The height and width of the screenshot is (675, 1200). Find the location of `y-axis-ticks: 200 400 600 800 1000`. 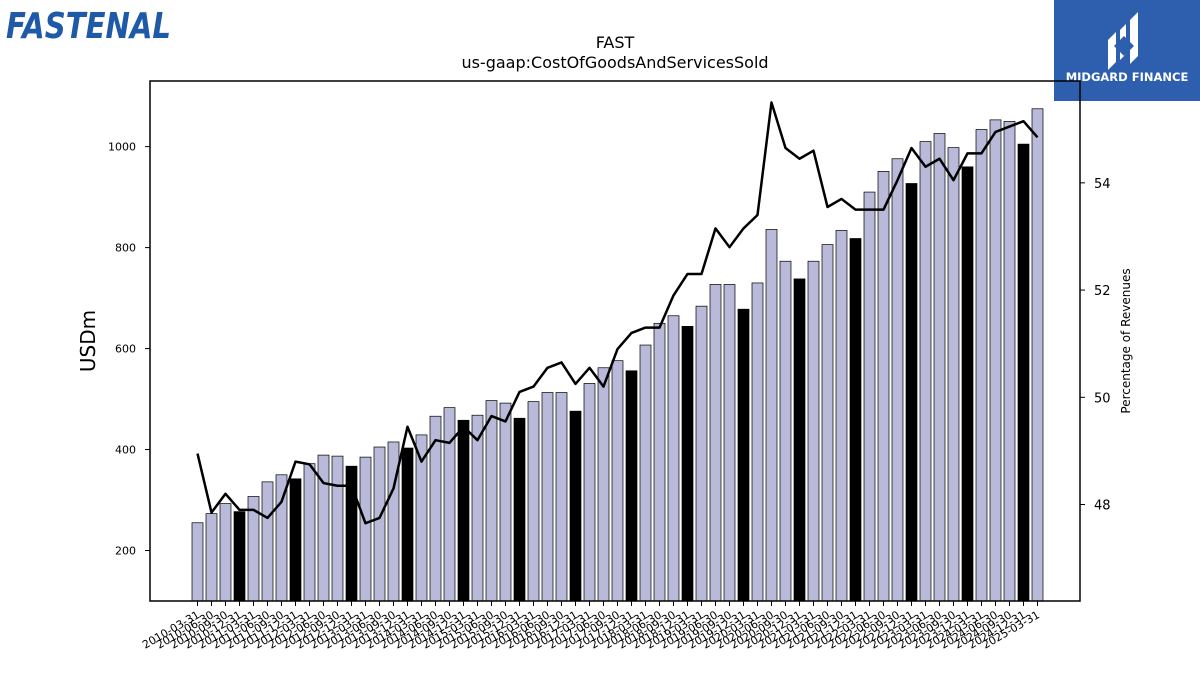

y-axis-ticks: 200 400 600 800 1000 is located at coordinates (129, 349).